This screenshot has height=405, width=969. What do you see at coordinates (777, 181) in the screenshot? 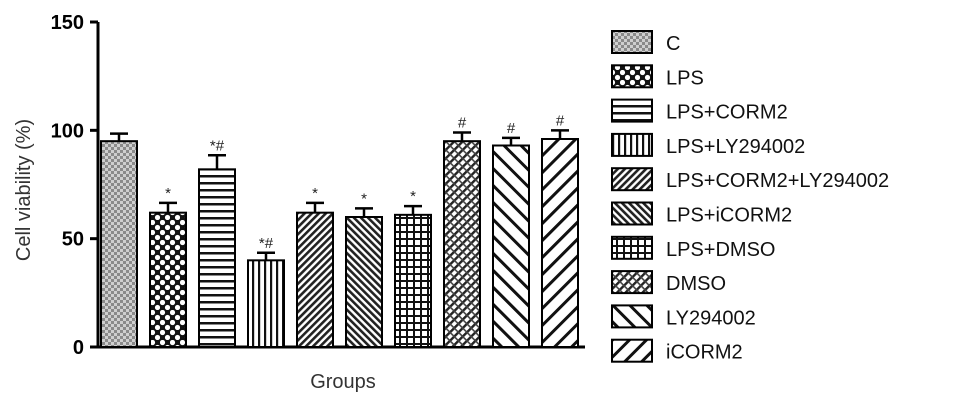
I see `legend-label: LPS+CORM2+LY294002` at bounding box center [777, 181].